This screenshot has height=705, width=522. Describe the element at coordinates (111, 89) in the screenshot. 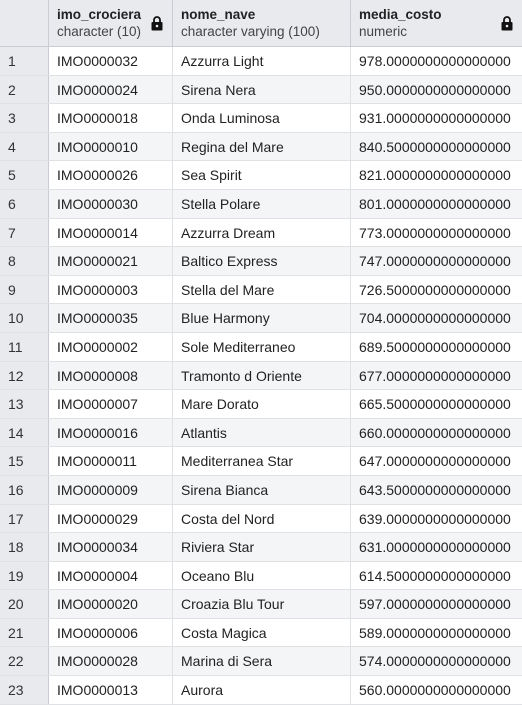

I see `cell-imo-crociera: IMO0000024` at that location.